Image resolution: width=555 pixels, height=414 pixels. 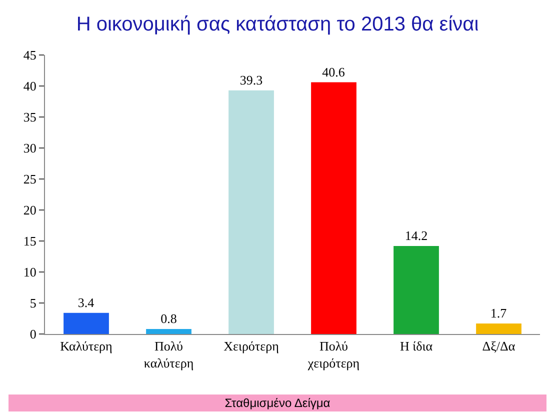 What do you see at coordinates (169, 354) in the screenshot?
I see `x-tick-label: Πολύ καλύτερη` at bounding box center [169, 354].